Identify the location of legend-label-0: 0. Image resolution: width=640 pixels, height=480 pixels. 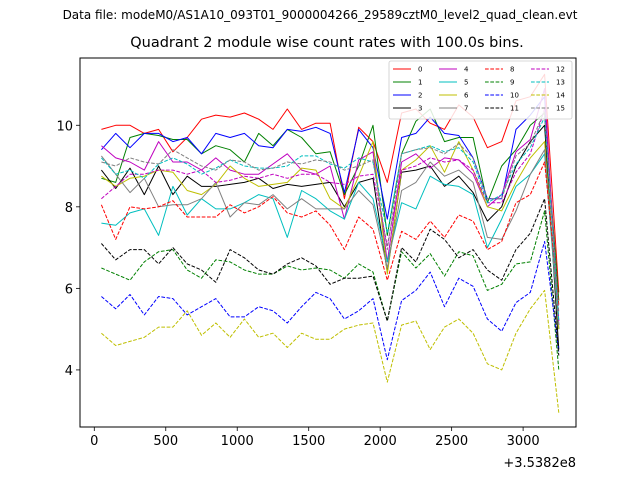
(420, 70).